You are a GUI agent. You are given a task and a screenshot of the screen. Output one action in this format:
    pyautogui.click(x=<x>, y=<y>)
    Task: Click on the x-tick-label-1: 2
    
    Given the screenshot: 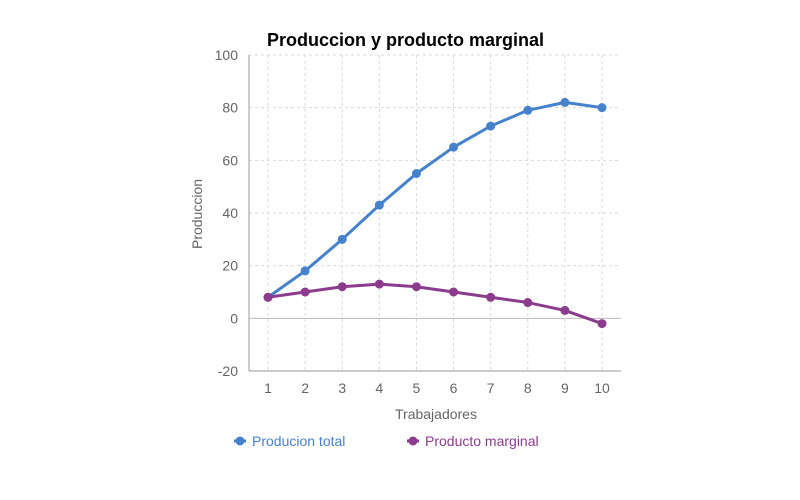 What is the action you would take?
    pyautogui.click(x=305, y=388)
    